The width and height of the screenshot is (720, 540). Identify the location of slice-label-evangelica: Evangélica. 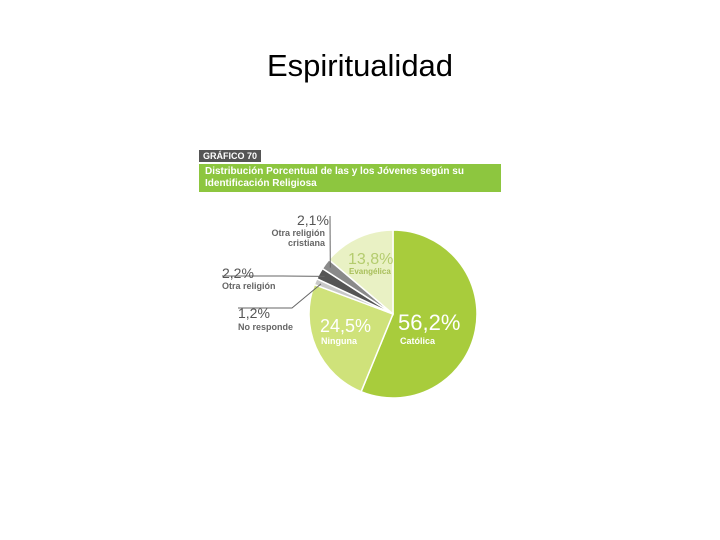
(370, 271).